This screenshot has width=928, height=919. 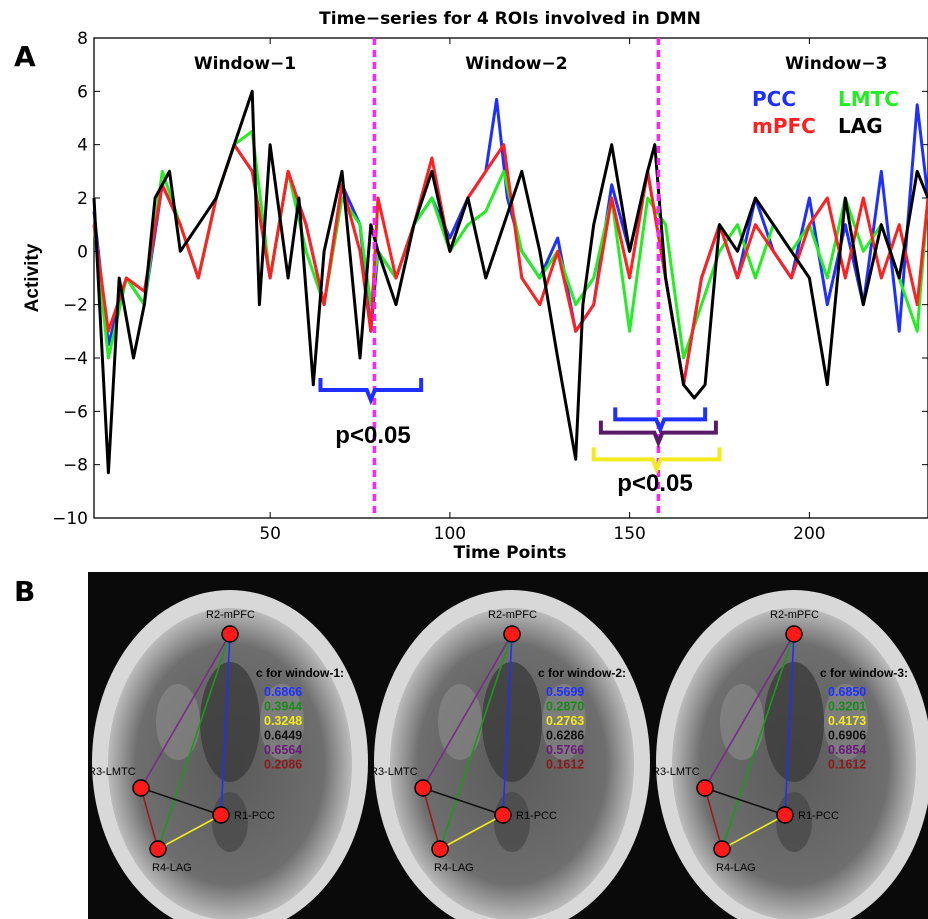 I want to click on correlation-value: 0.2763, so click(x=565, y=721).